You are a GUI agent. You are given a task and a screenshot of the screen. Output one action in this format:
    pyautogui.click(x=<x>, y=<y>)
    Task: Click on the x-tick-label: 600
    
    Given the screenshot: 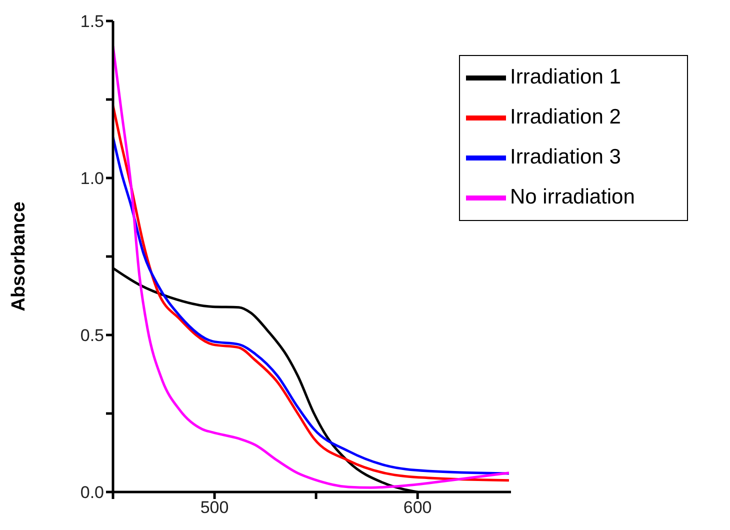 What is the action you would take?
    pyautogui.click(x=417, y=508)
    